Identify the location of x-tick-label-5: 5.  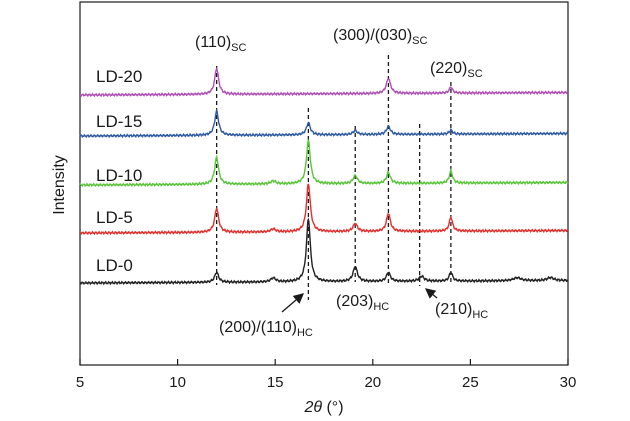
(80, 382).